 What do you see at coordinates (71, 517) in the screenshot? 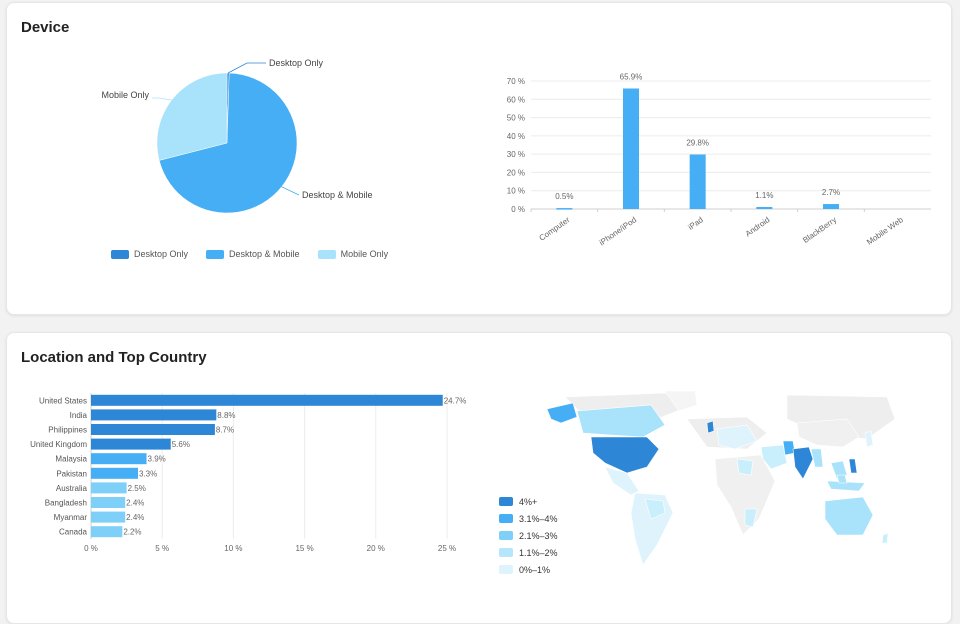
I see `y-category-label: Myanmar` at bounding box center [71, 517].